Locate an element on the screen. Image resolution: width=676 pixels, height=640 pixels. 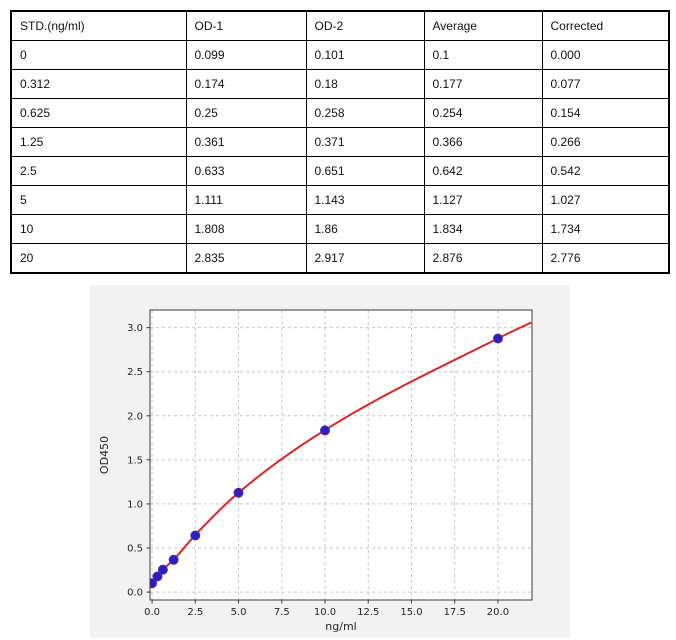
x-axis-label: ng/ml is located at coordinates (340, 626).